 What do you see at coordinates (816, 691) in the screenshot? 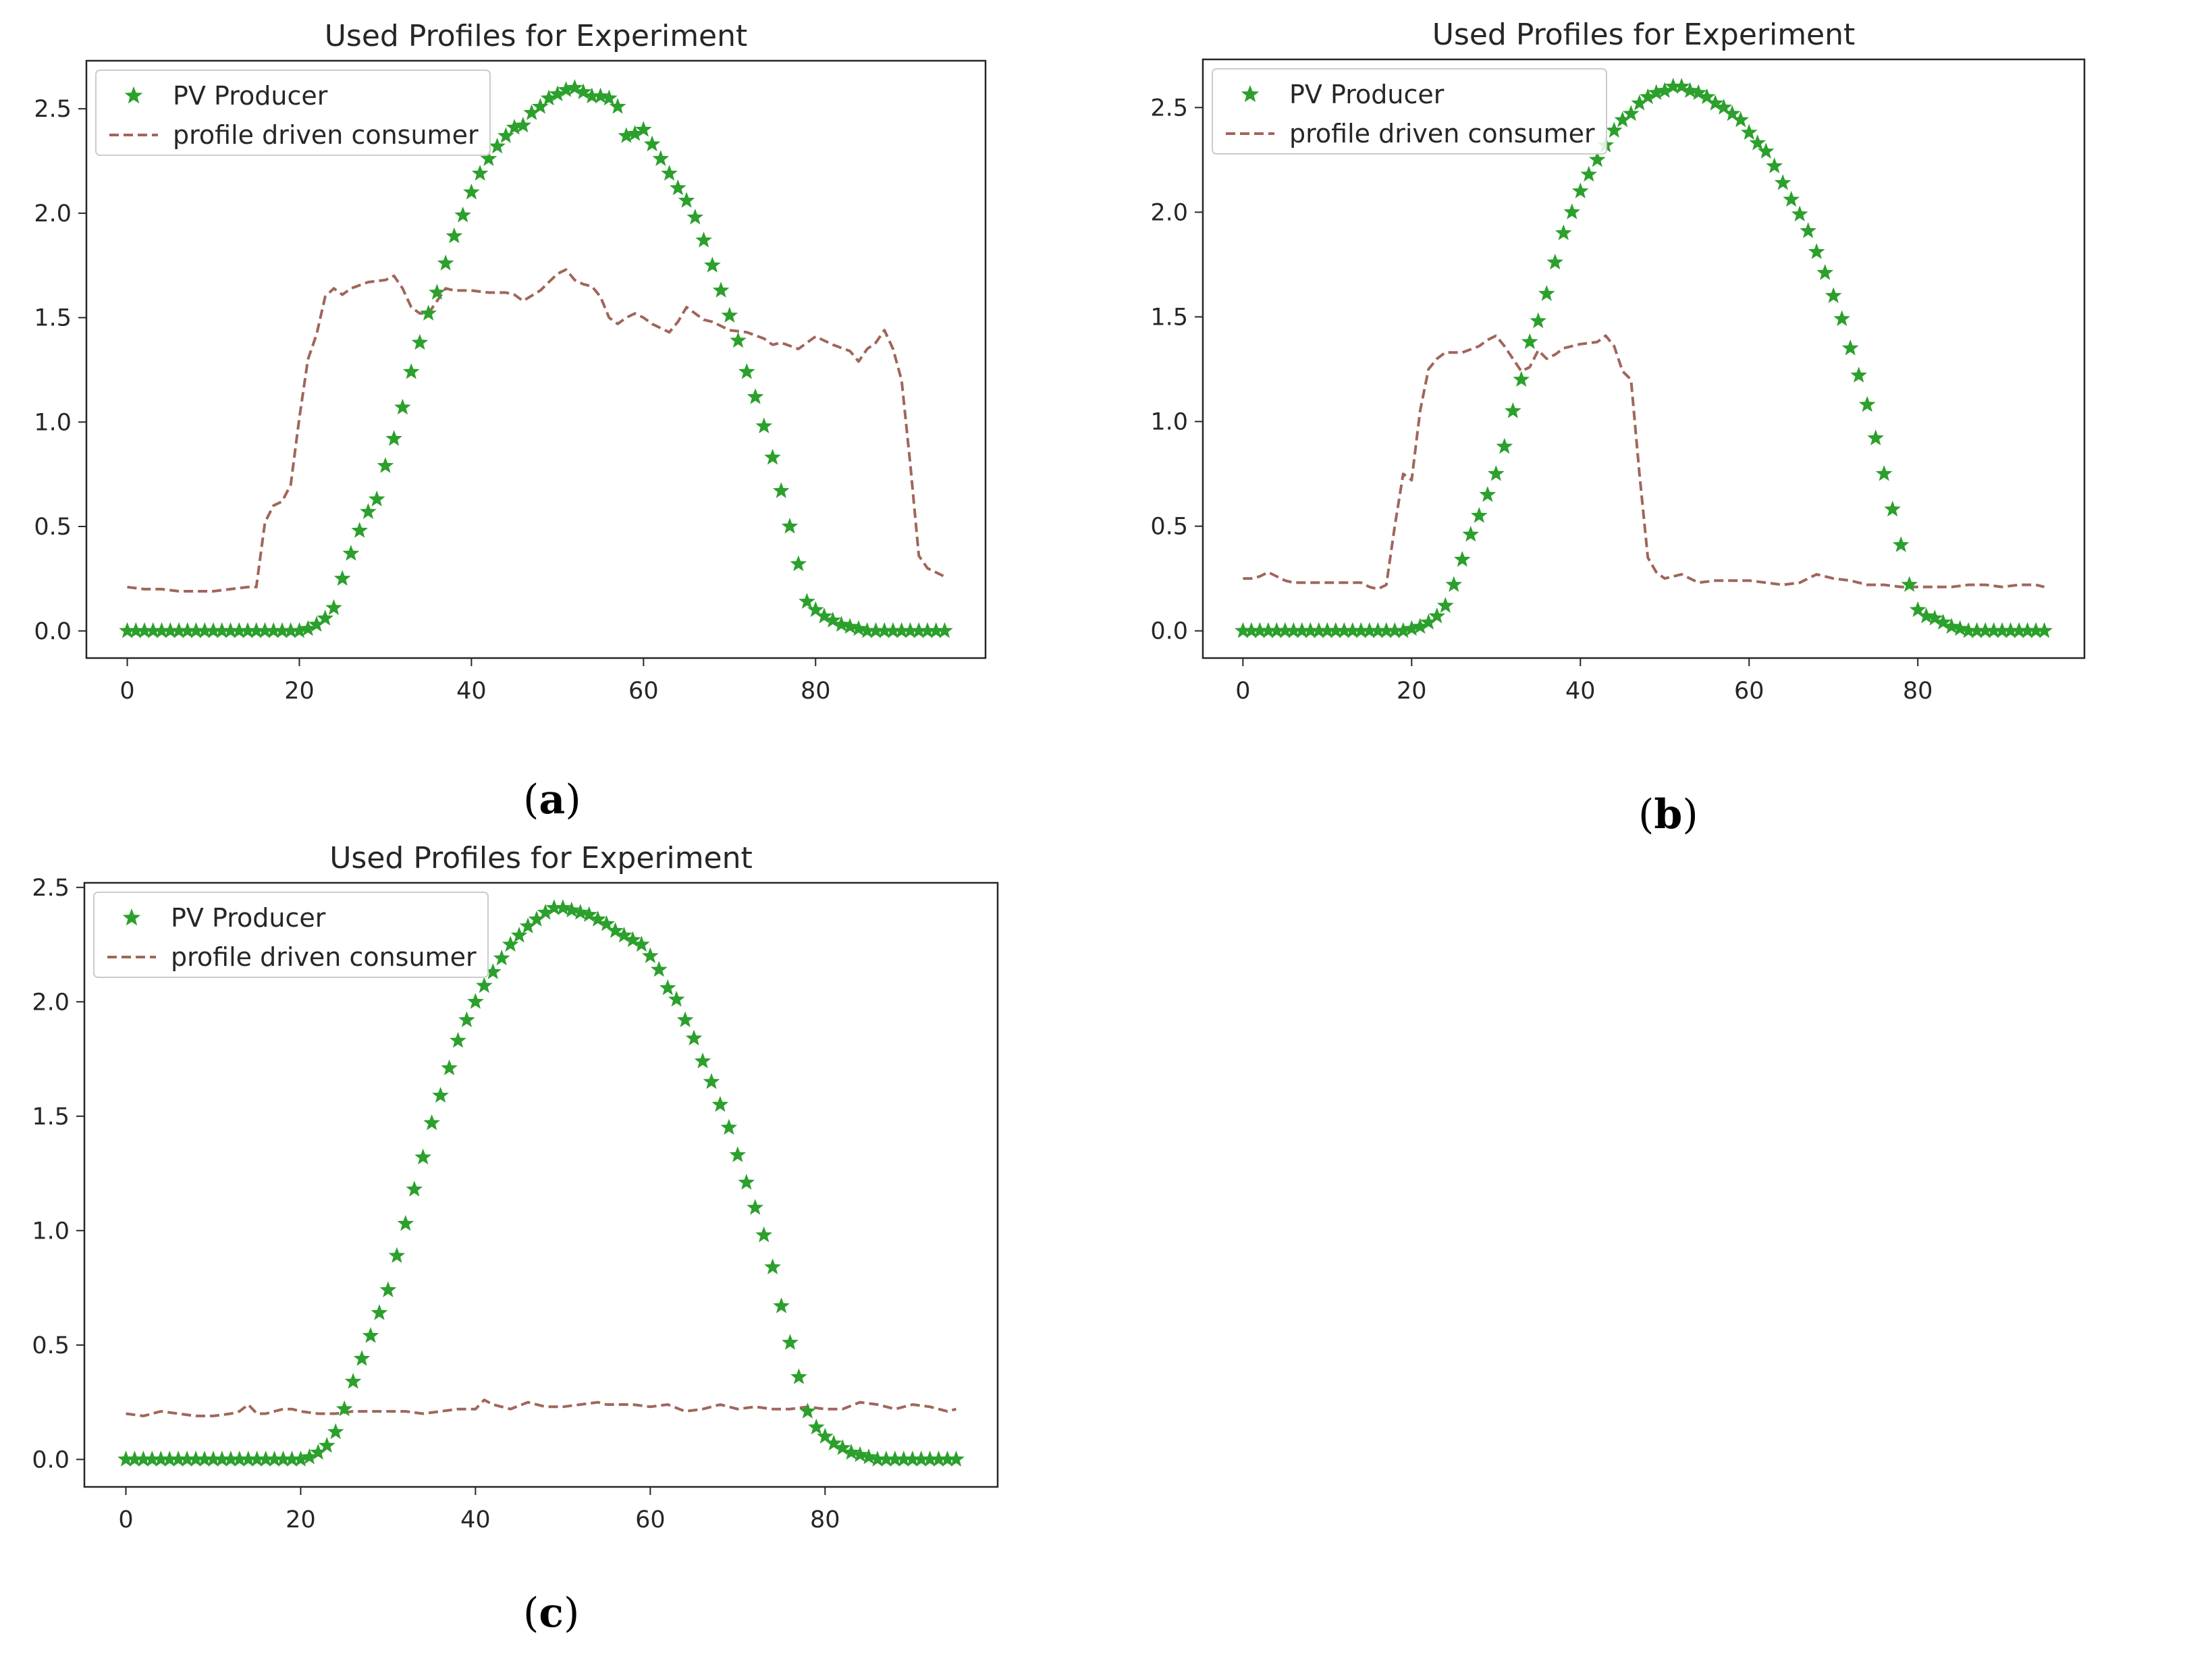
I see `x-tick-label: 80` at bounding box center [816, 691].